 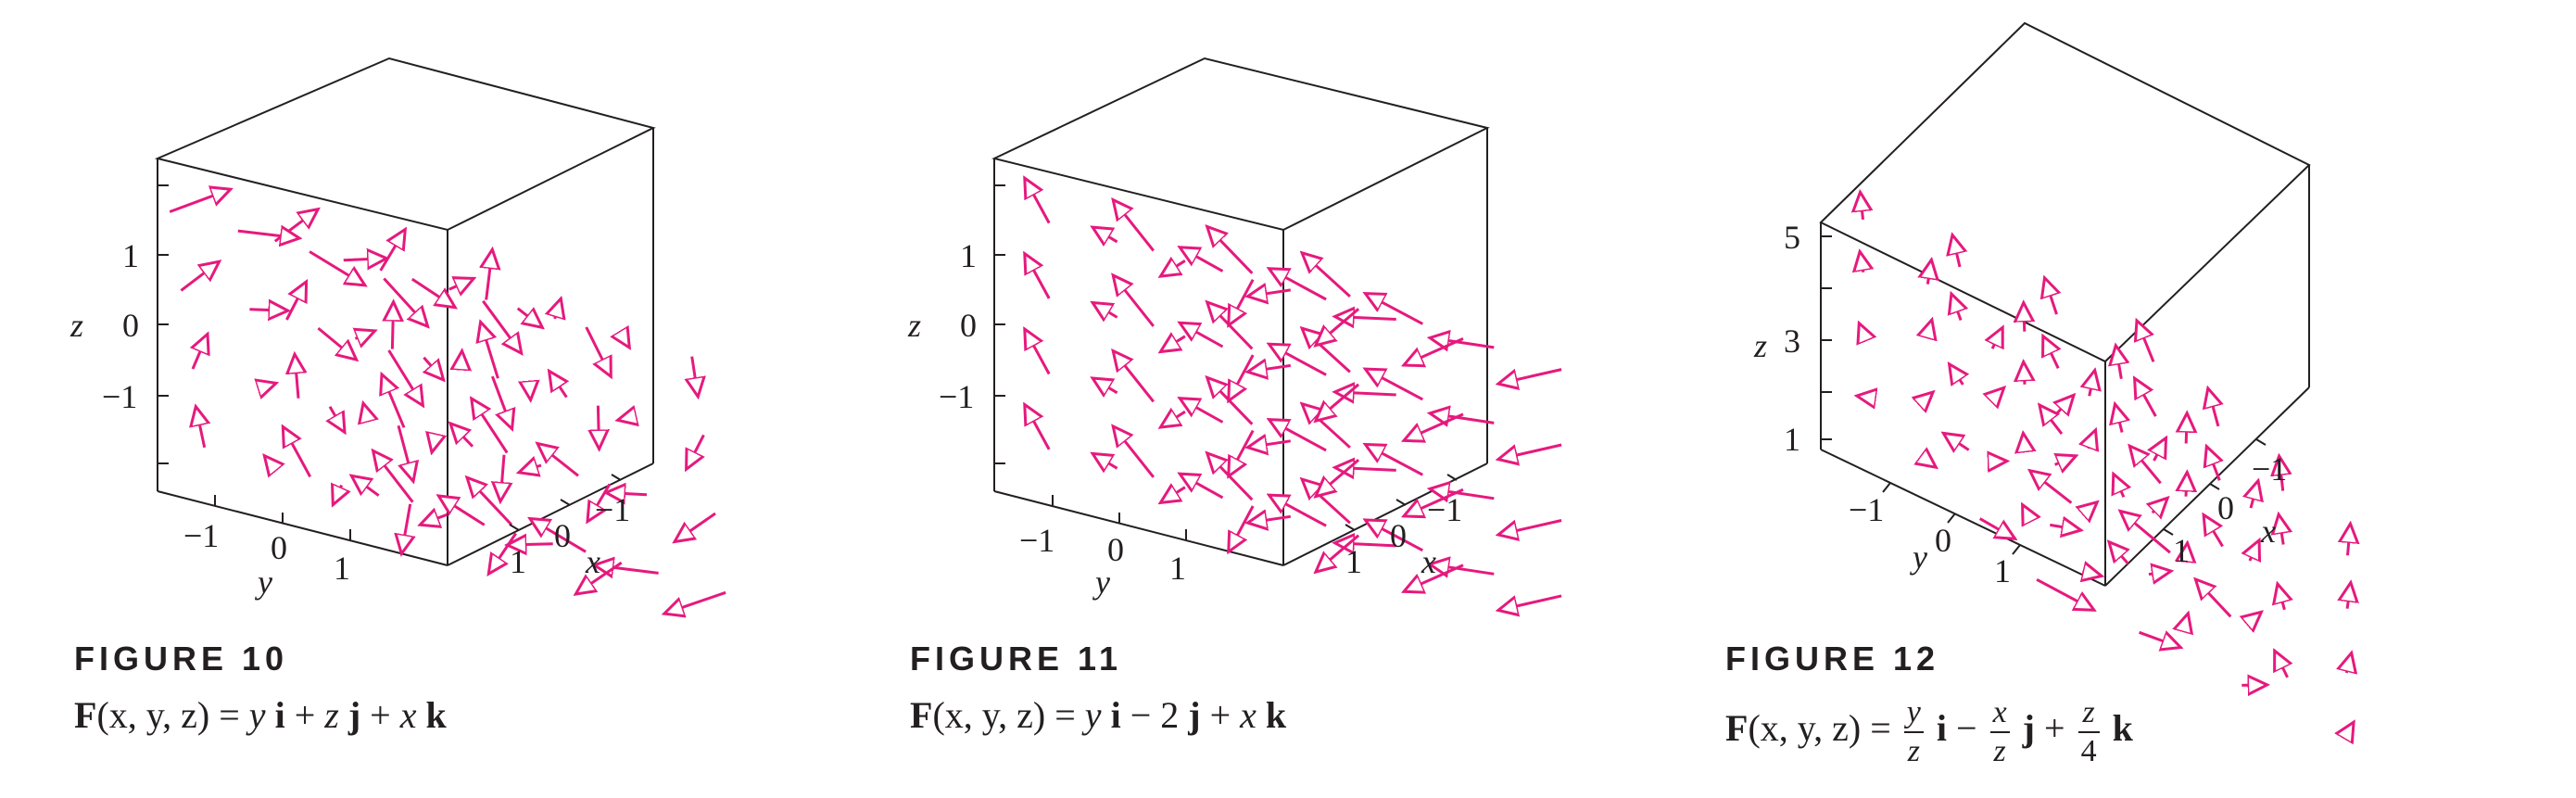 What do you see at coordinates (305, 715) in the screenshot?
I see `formula-op: +` at bounding box center [305, 715].